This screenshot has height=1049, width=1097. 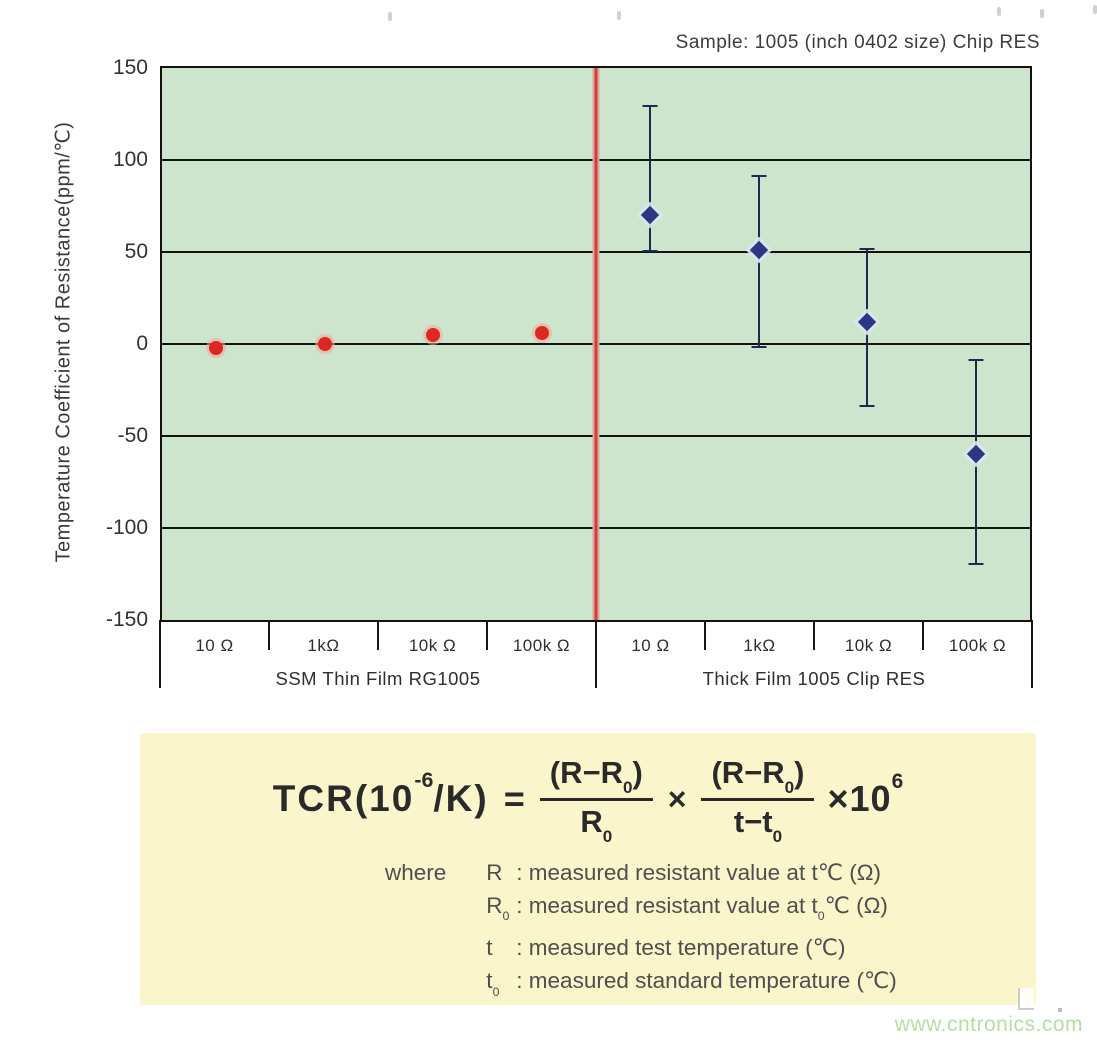 What do you see at coordinates (378, 678) in the screenshot?
I see `group-label: SSM Thin Film RG1005` at bounding box center [378, 678].